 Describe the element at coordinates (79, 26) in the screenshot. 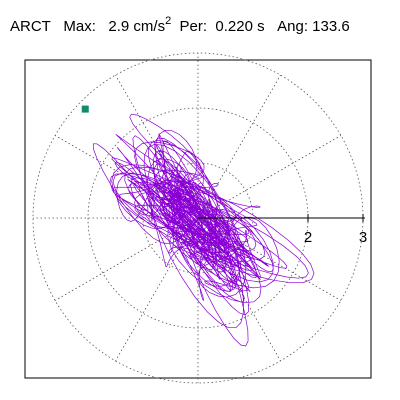

I see `max-label: Max:` at that location.